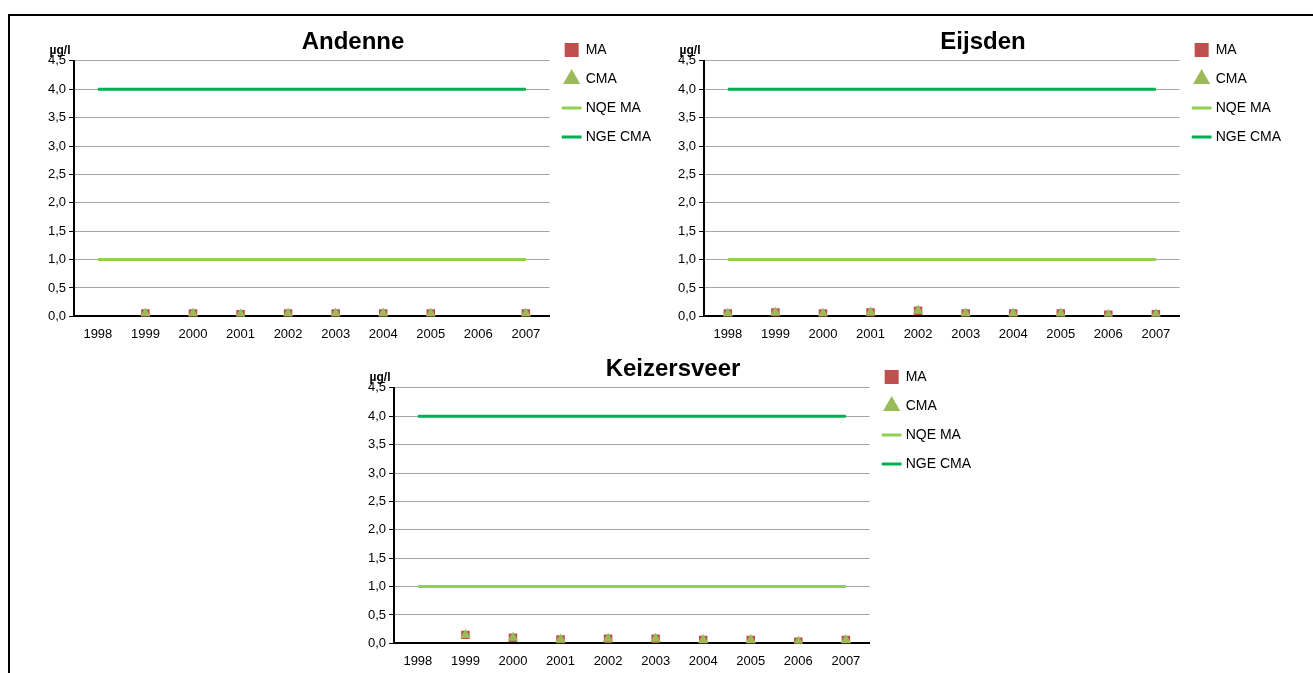  What do you see at coordinates (673, 368) in the screenshot?
I see `chart-title: Keizersveer` at bounding box center [673, 368].